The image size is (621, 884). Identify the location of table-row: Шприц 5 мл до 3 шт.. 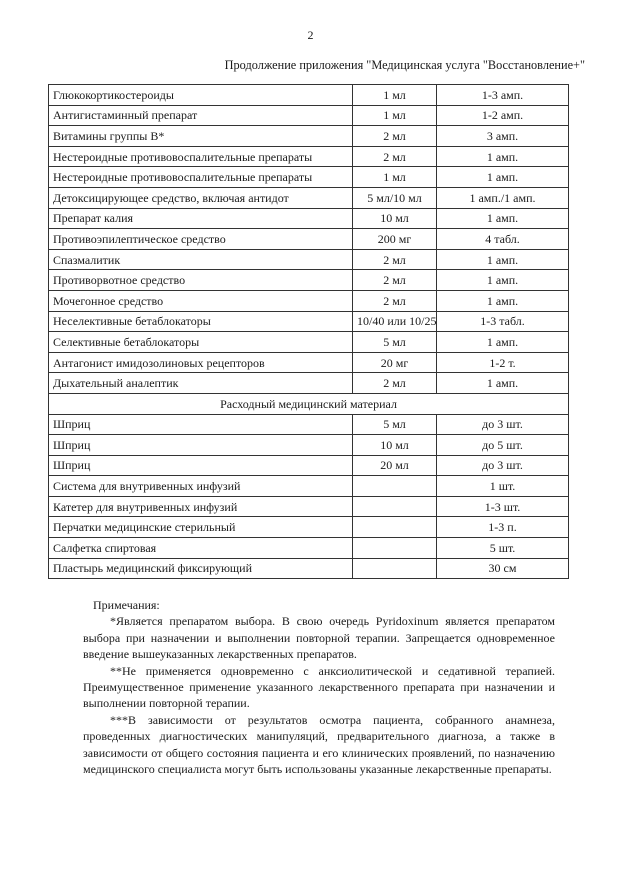
(308, 424).